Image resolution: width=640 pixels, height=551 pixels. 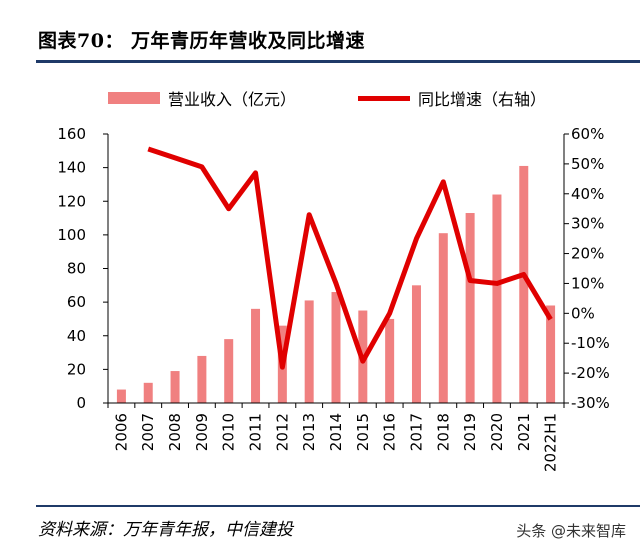 What do you see at coordinates (583, 313) in the screenshot?
I see `right-tick-label: 0%` at bounding box center [583, 313].